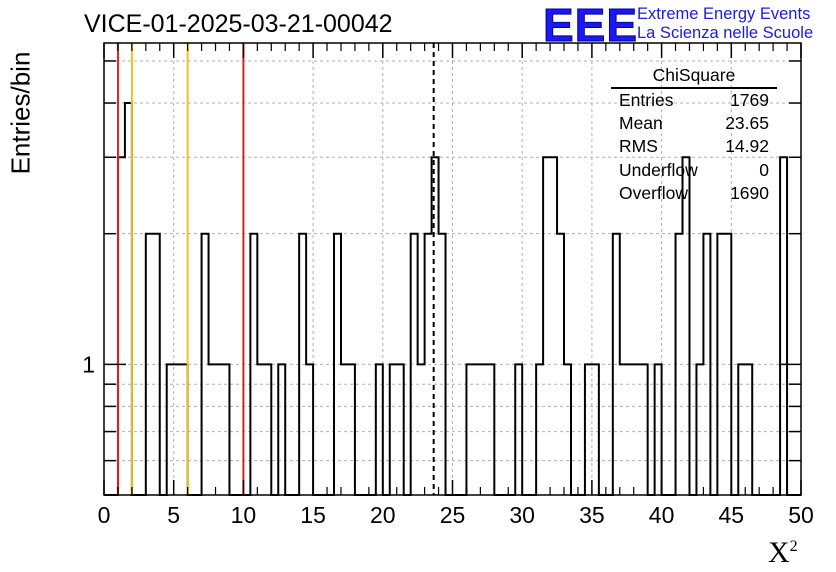 This screenshot has width=836, height=572. I want to click on stats-value: 0, so click(764, 169).